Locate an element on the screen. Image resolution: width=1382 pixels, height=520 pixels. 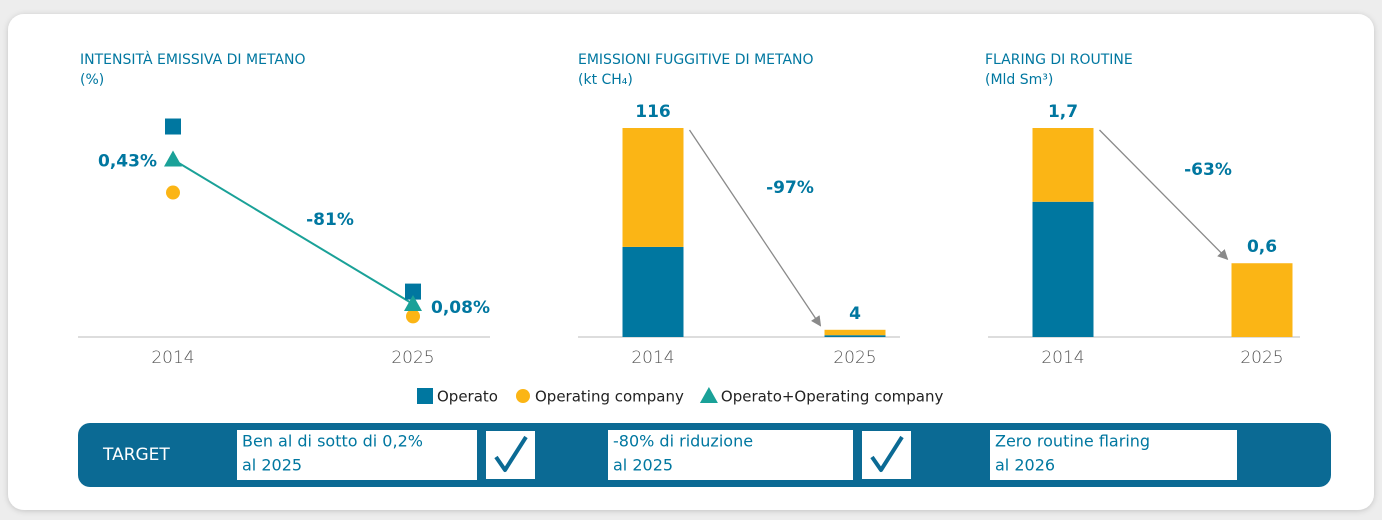
total-label: 0,6 is located at coordinates (1262, 247).